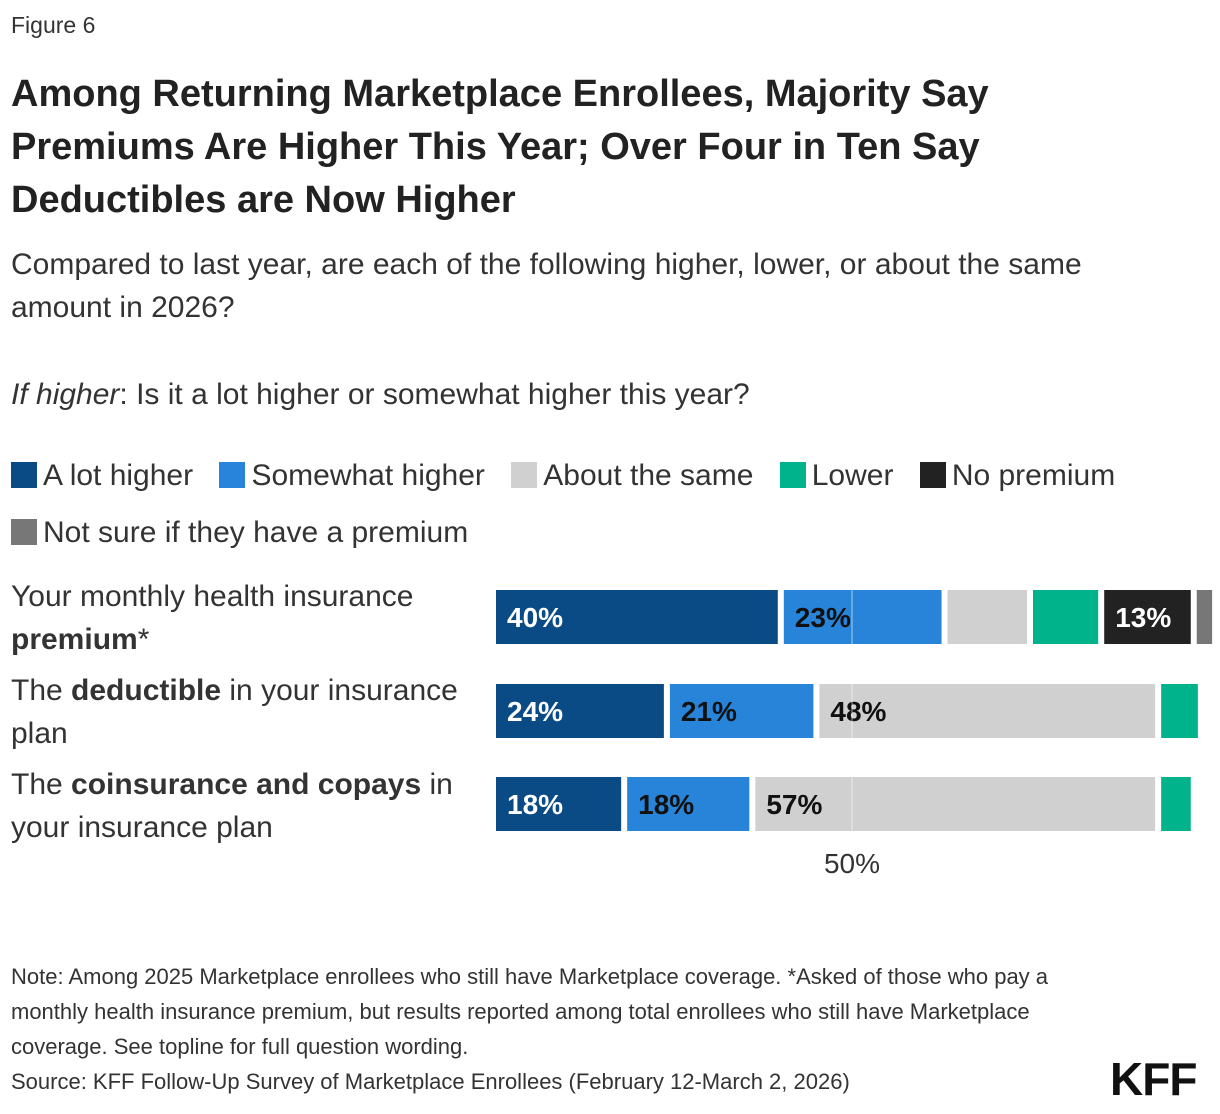 This screenshot has height=1114, width=1220. I want to click on row-label-bold: premium, so click(74, 639).